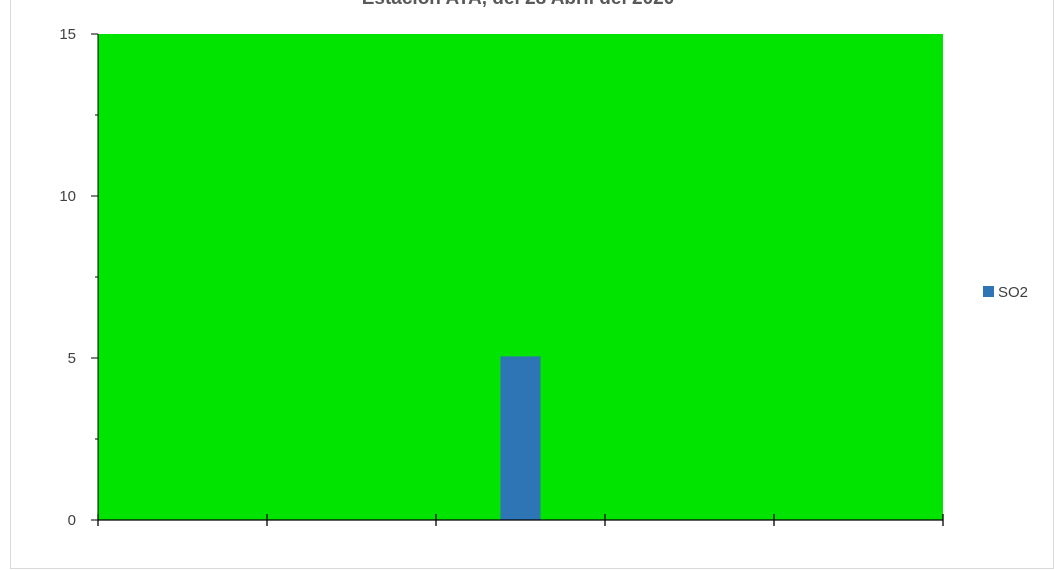  Describe the element at coordinates (72, 358) in the screenshot. I see `y-tick-label: 5` at that location.